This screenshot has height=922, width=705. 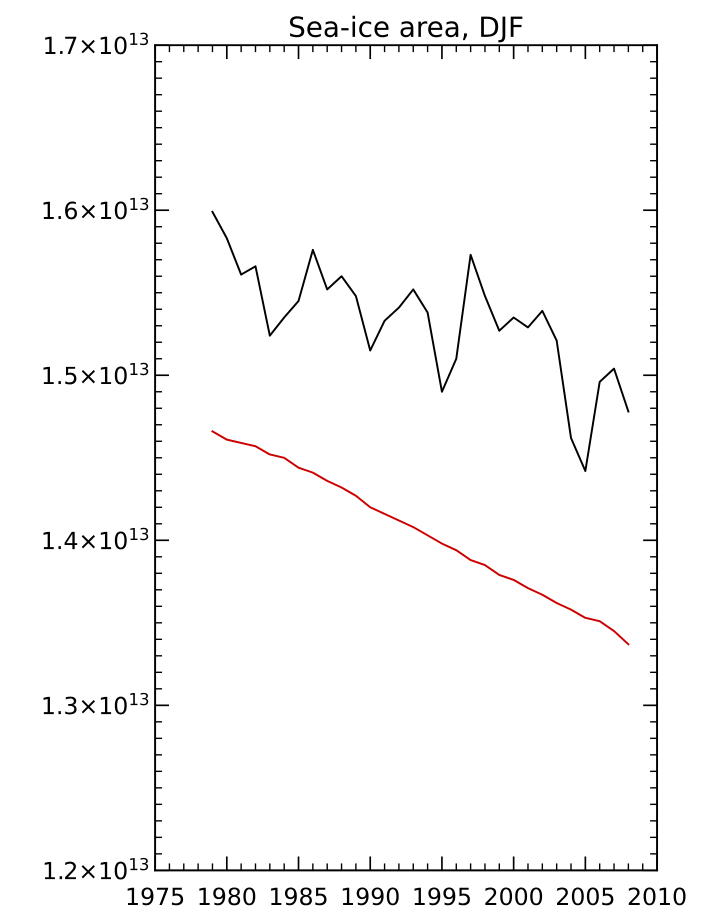 I want to click on chart-title: Sea-ice area, DJF, so click(x=406, y=29).